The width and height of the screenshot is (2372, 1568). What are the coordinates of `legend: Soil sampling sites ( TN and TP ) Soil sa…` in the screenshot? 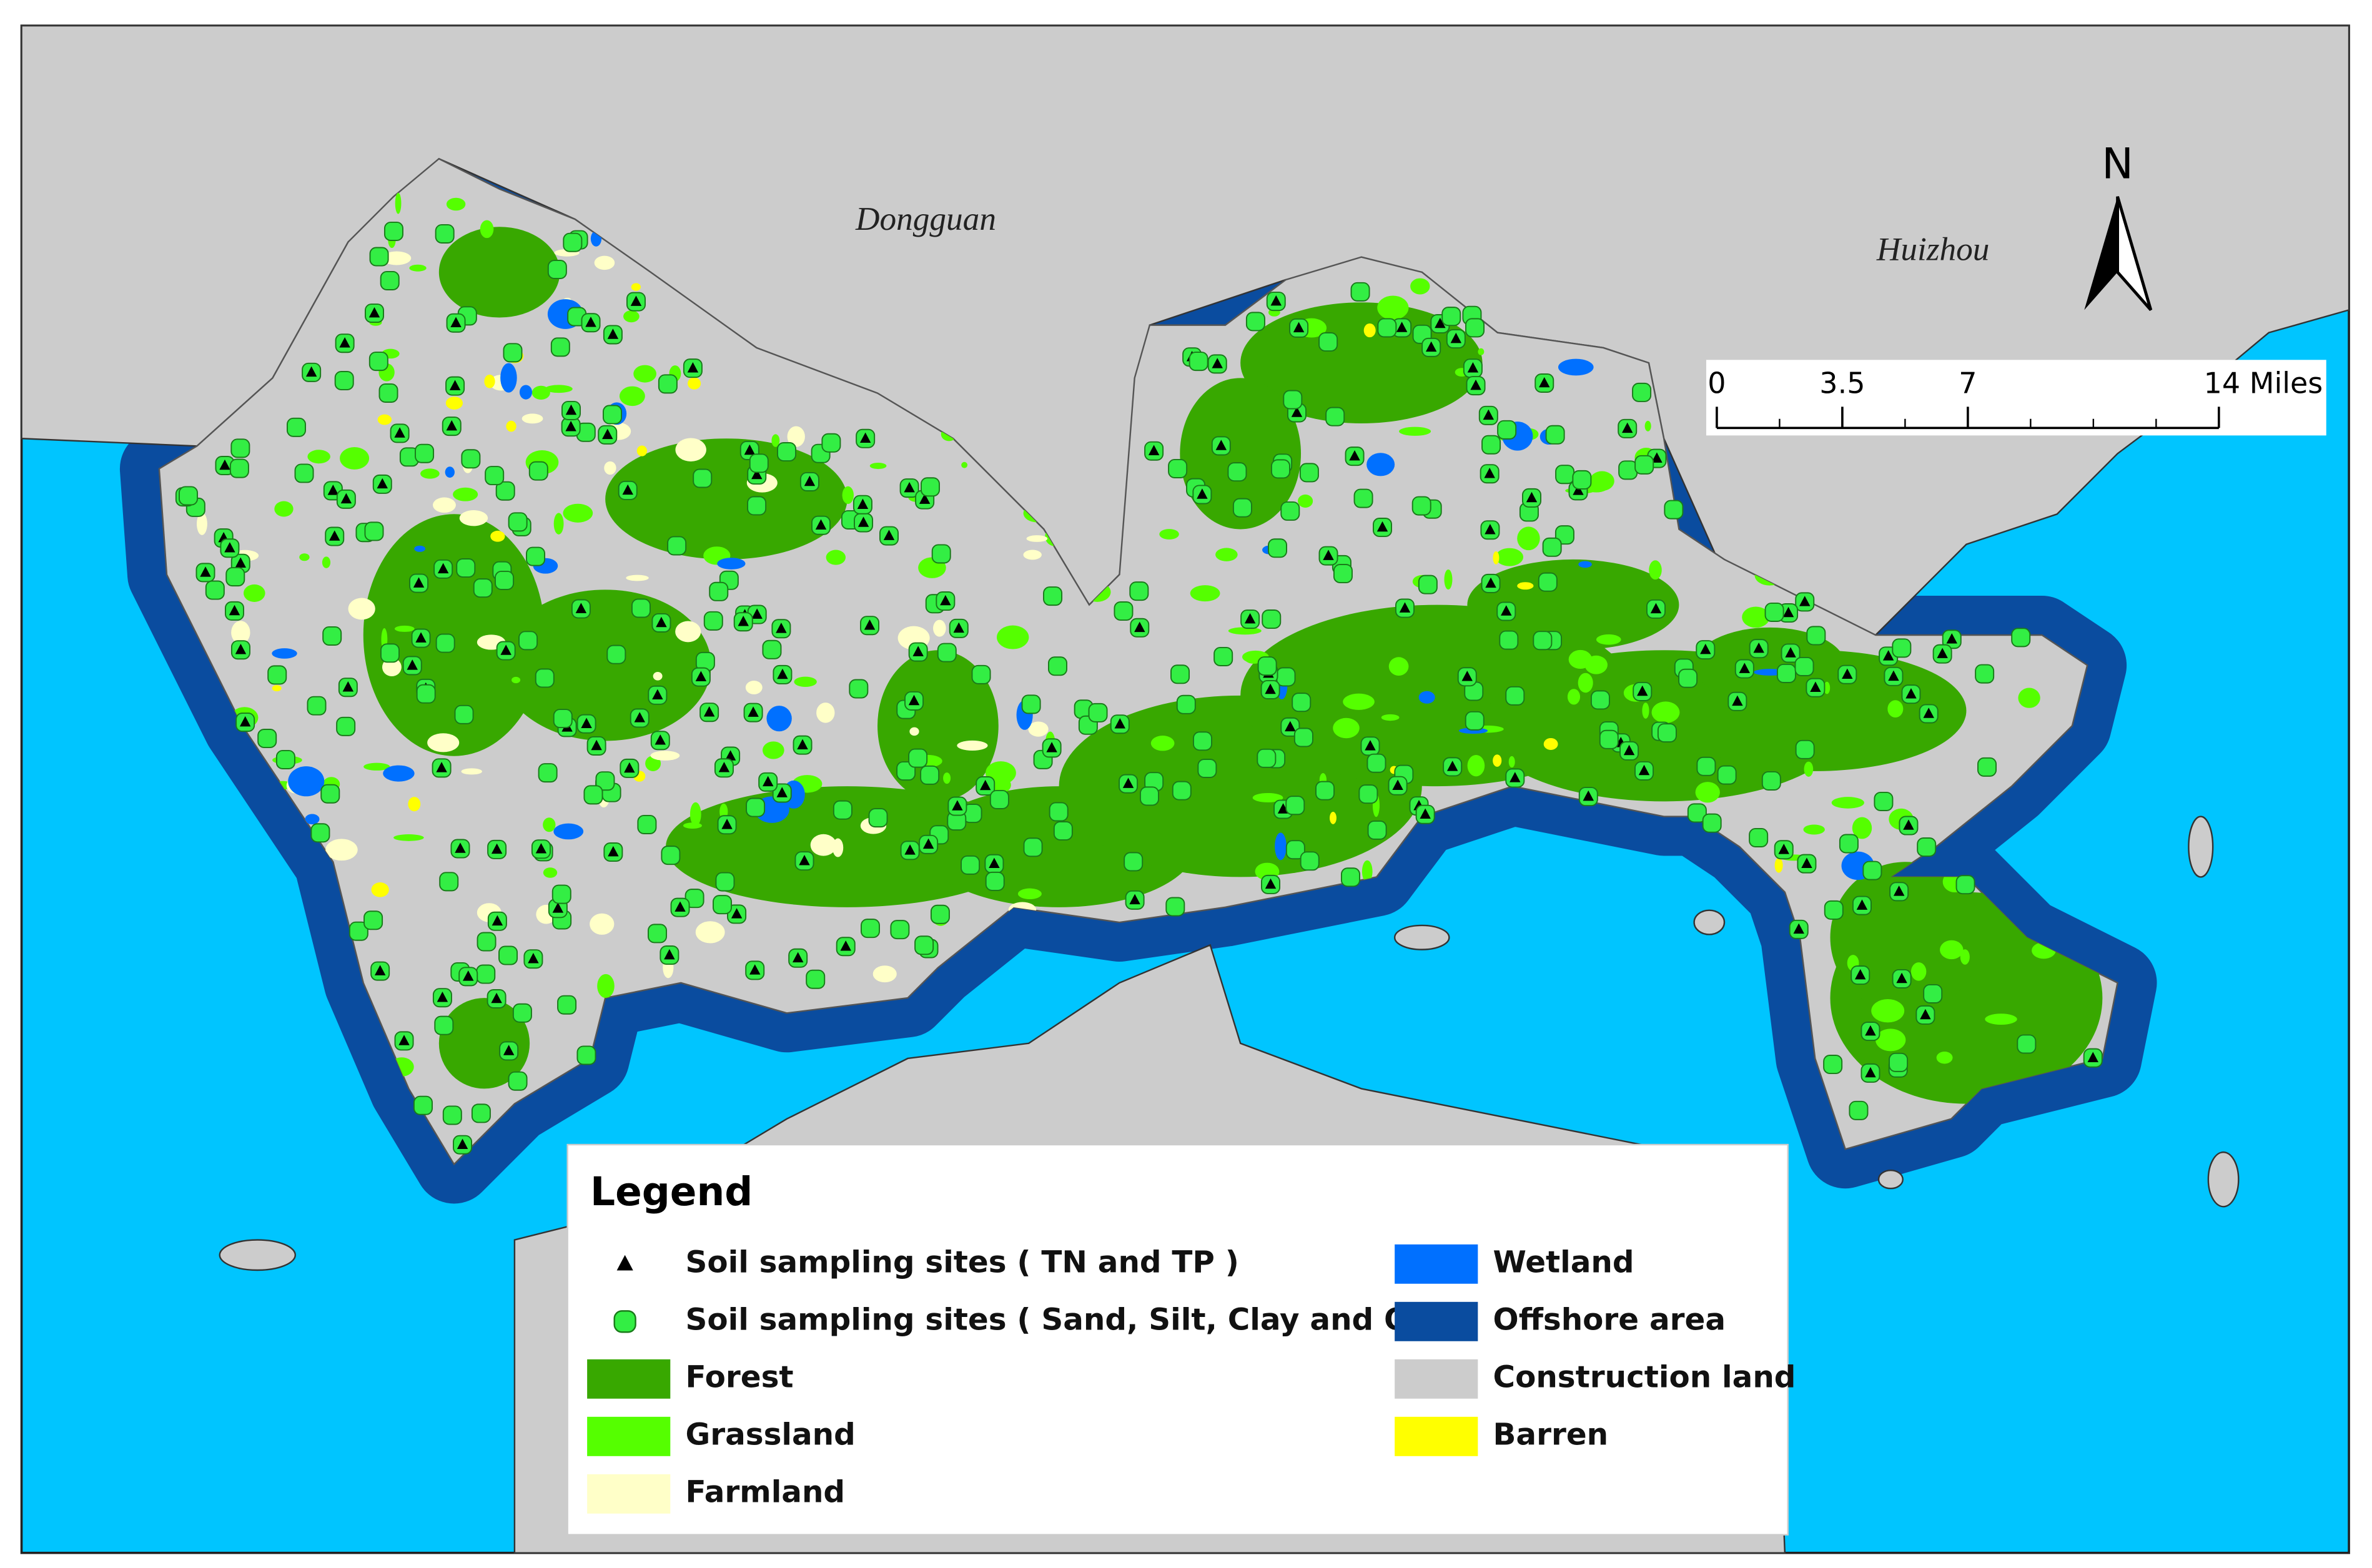 It's located at (1191, 1379).